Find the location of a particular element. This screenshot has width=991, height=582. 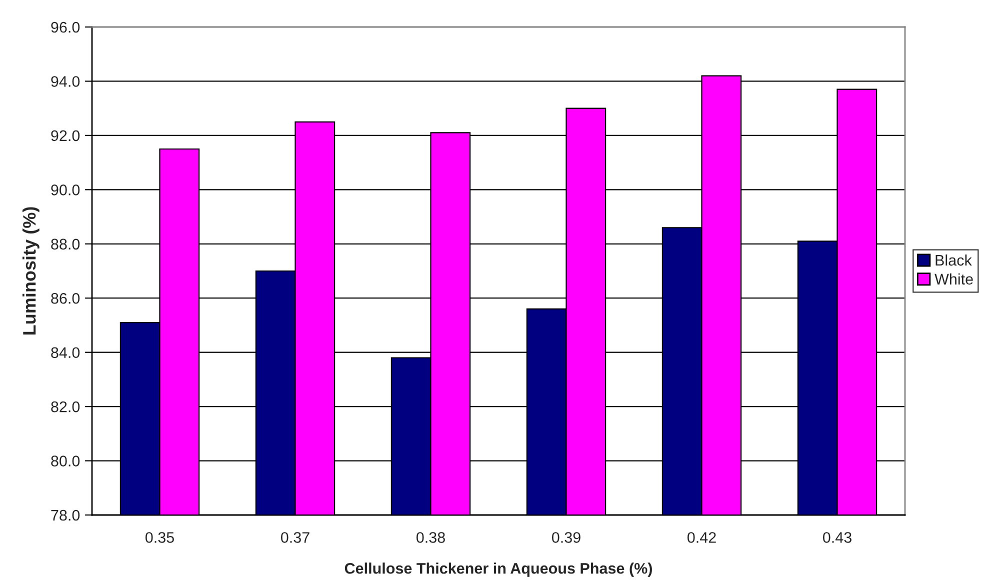

x-tick-label: 0.35 is located at coordinates (159, 537).